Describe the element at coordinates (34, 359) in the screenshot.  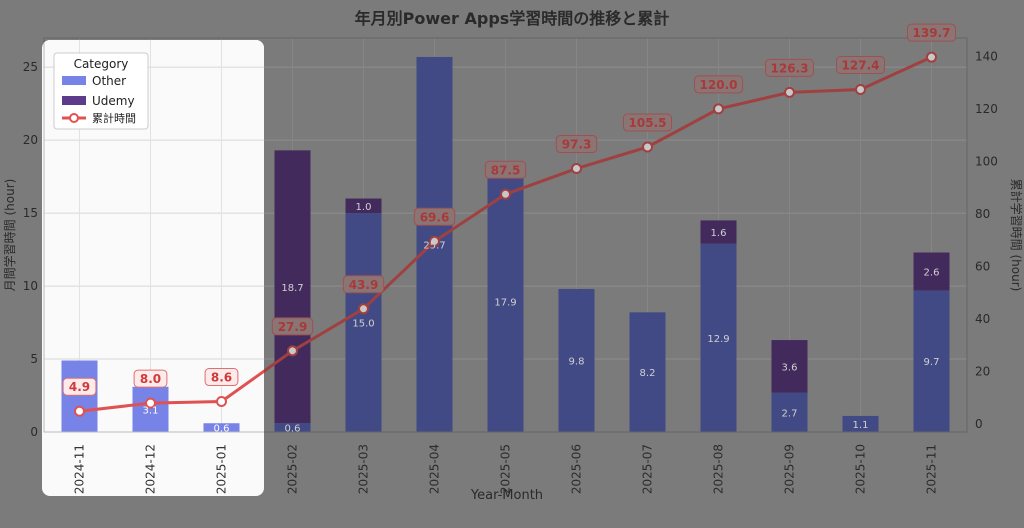
I see `y-tick-label: 5` at that location.